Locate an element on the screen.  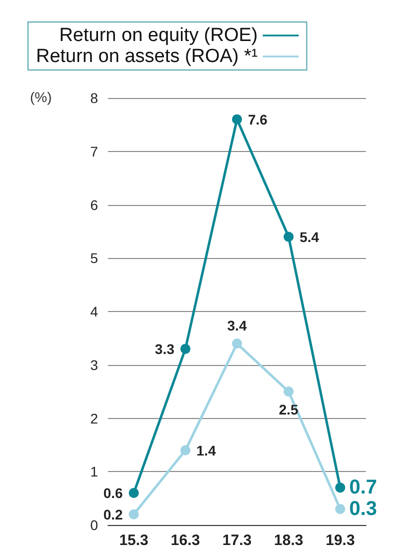
y-tick-label: 6 is located at coordinates (94, 204).